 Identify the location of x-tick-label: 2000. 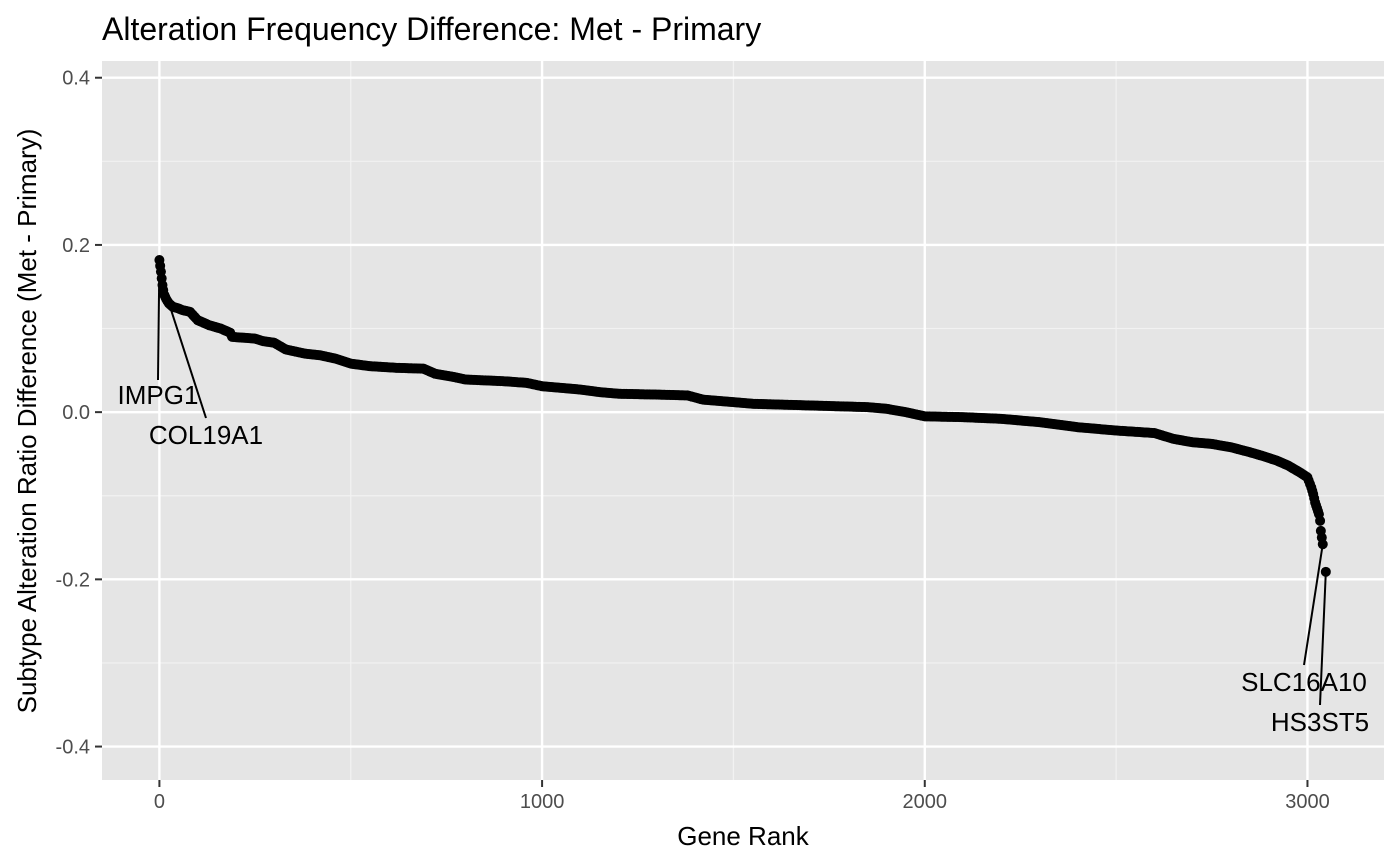
(925, 802).